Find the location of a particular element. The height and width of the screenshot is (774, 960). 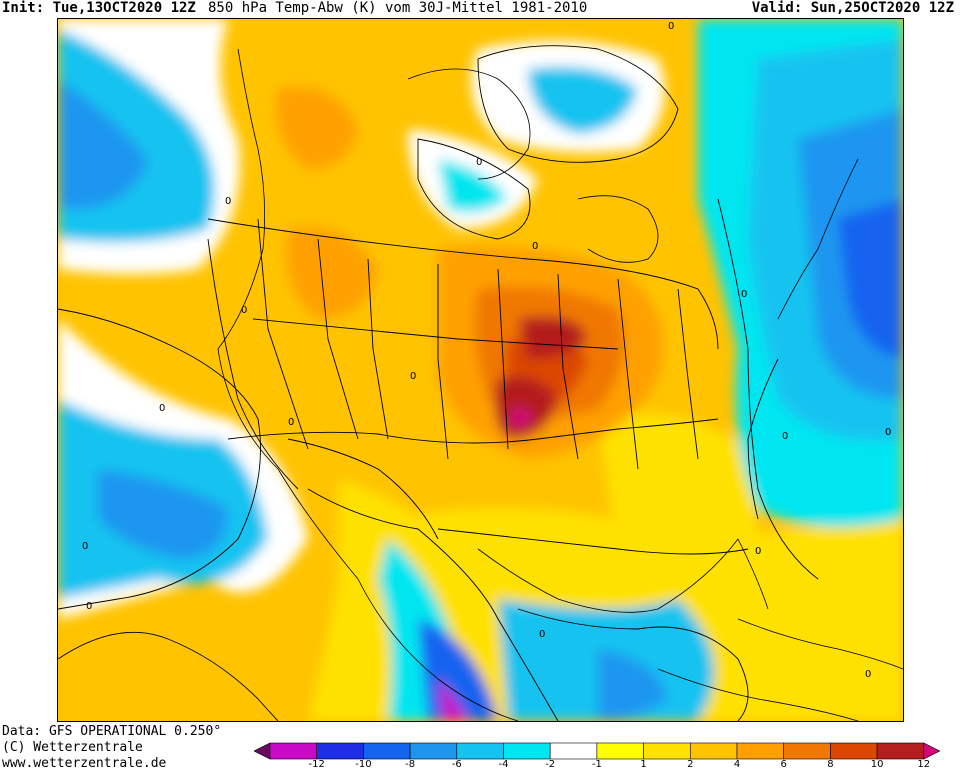

colorbar-label: 6 is located at coordinates (783, 764).